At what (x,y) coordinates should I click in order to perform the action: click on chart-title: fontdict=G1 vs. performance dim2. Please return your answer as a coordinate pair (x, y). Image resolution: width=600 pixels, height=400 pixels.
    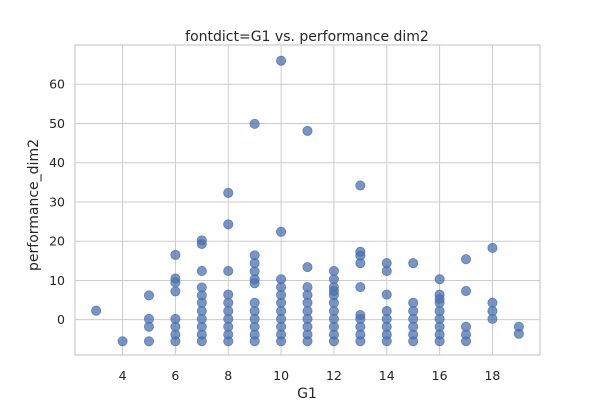
    Looking at the image, I should click on (307, 37).